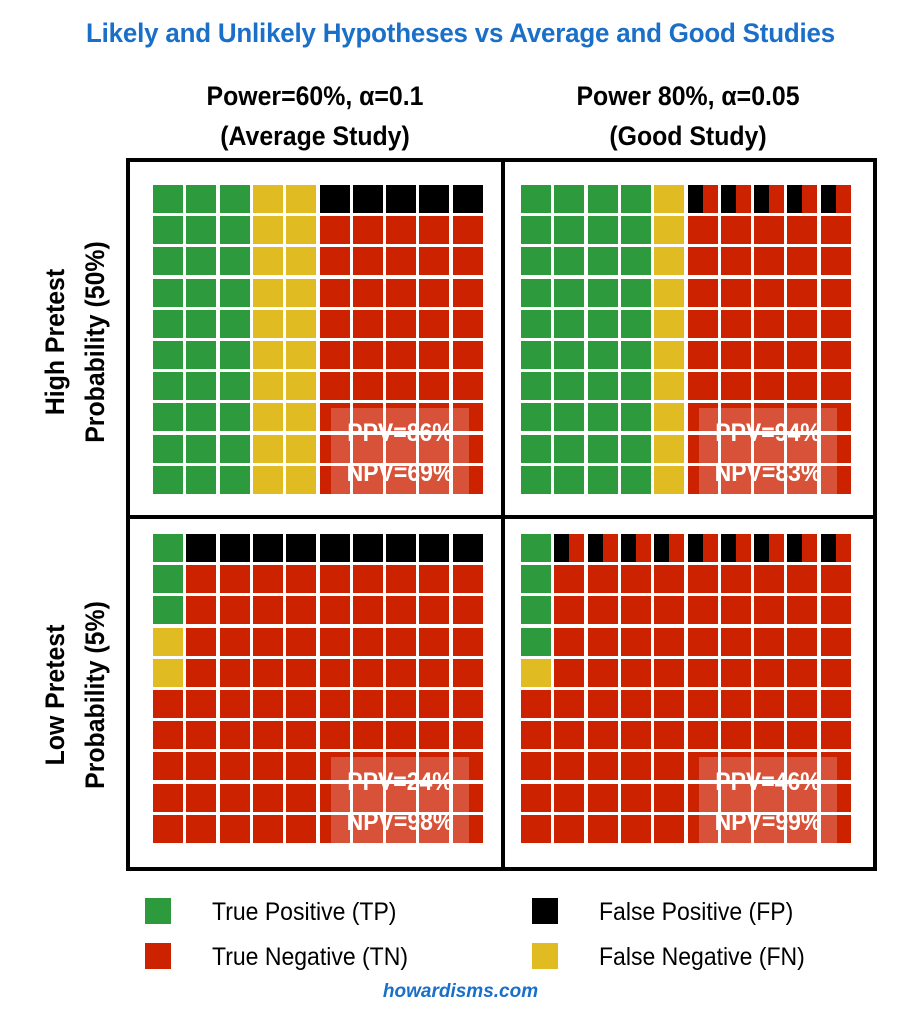 This screenshot has width=921, height=1024. What do you see at coordinates (318, 690) in the screenshot?
I see `waffle-panel-low-average: PPV=24% NPV=98%` at bounding box center [318, 690].